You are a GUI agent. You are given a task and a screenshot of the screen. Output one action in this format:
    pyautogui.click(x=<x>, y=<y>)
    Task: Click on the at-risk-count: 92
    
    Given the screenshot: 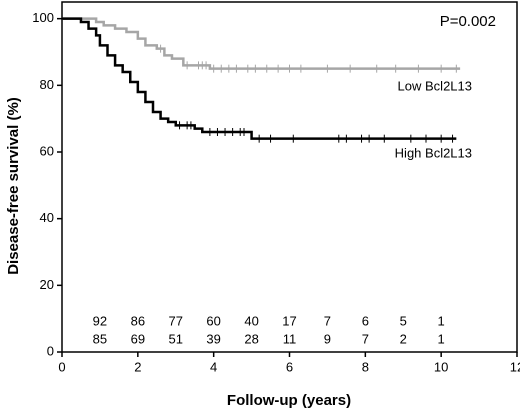 What is the action you would take?
    pyautogui.click(x=100, y=320)
    